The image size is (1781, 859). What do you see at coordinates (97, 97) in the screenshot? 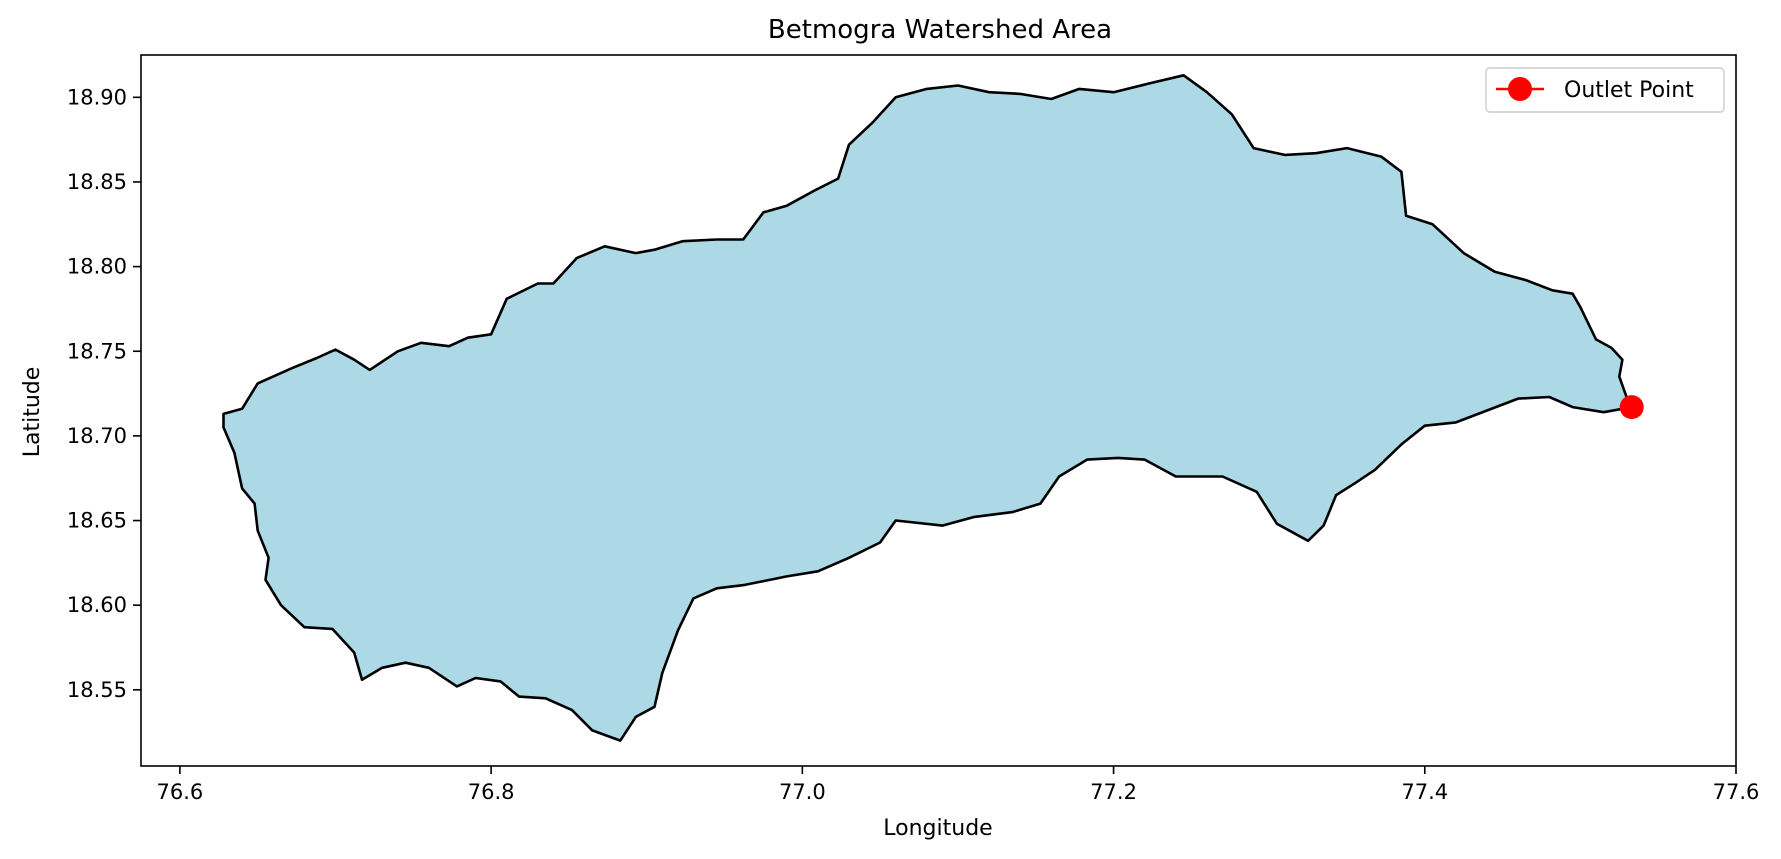
I see `y-tick-label: 18.90` at bounding box center [97, 97].